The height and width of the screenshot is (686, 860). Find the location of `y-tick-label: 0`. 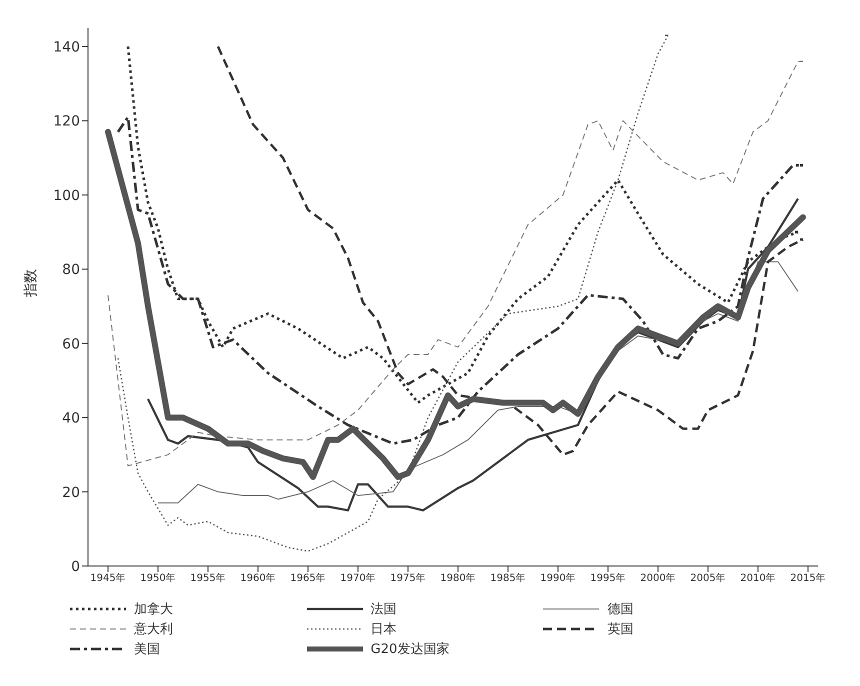

y-tick-label: 0 is located at coordinates (75, 566).